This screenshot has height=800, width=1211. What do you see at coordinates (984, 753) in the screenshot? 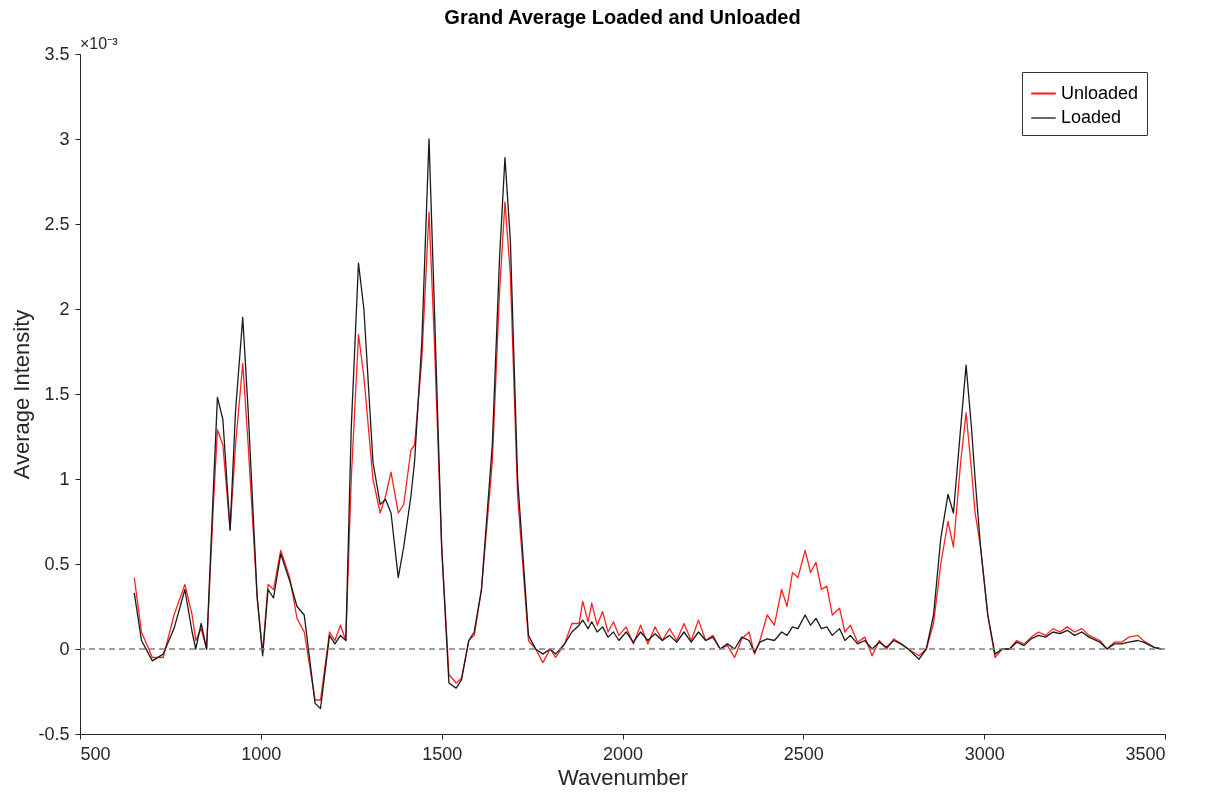
I see `x-tick-label: 3000` at bounding box center [984, 753].